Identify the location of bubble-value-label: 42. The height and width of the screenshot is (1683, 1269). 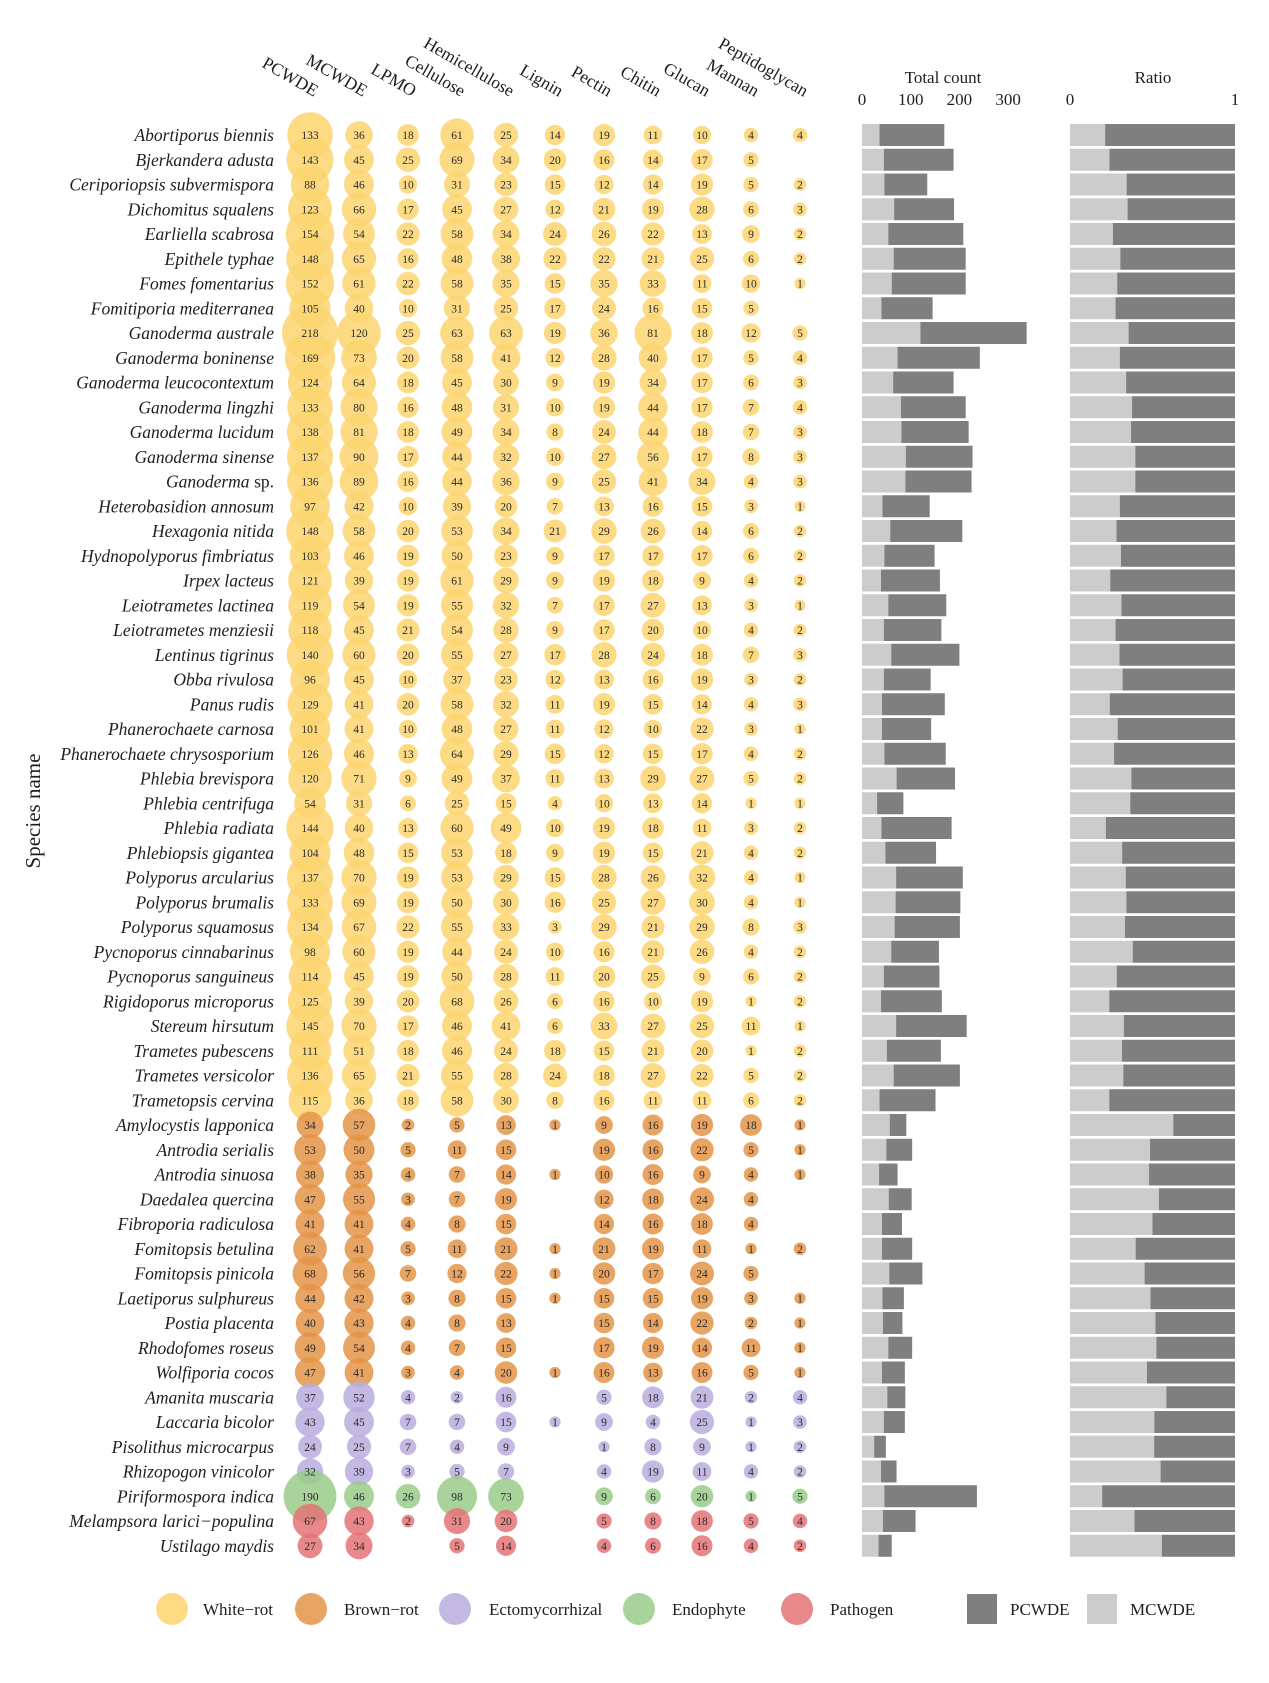
(359, 507).